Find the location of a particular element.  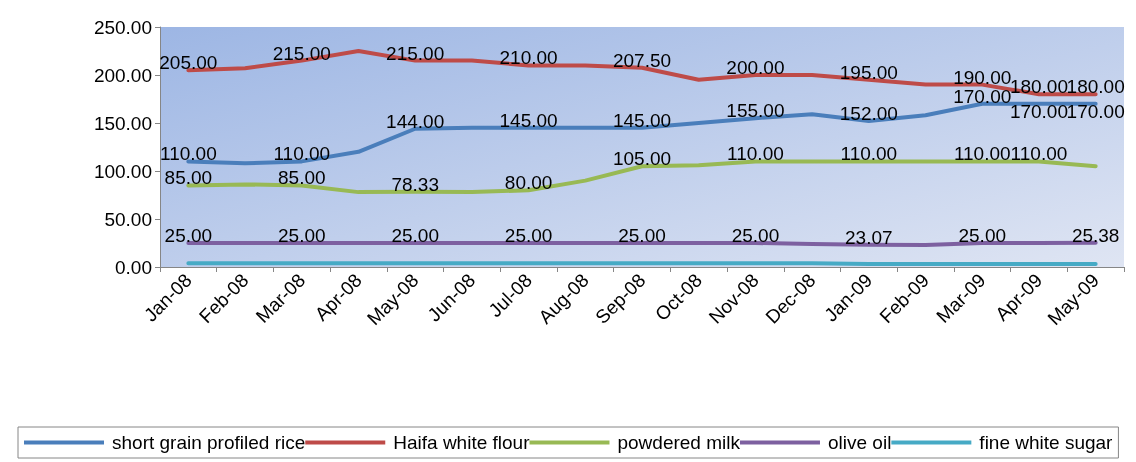

data-label: 23.07 is located at coordinates (869, 237).